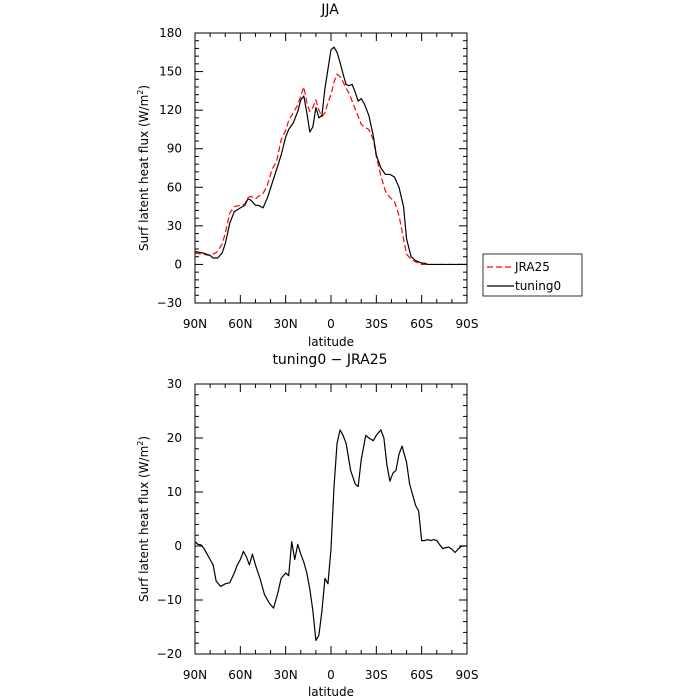 The width and height of the screenshot is (700, 700). Describe the element at coordinates (169, 600) in the screenshot. I see `bottom-y-tick-label: −10` at that location.